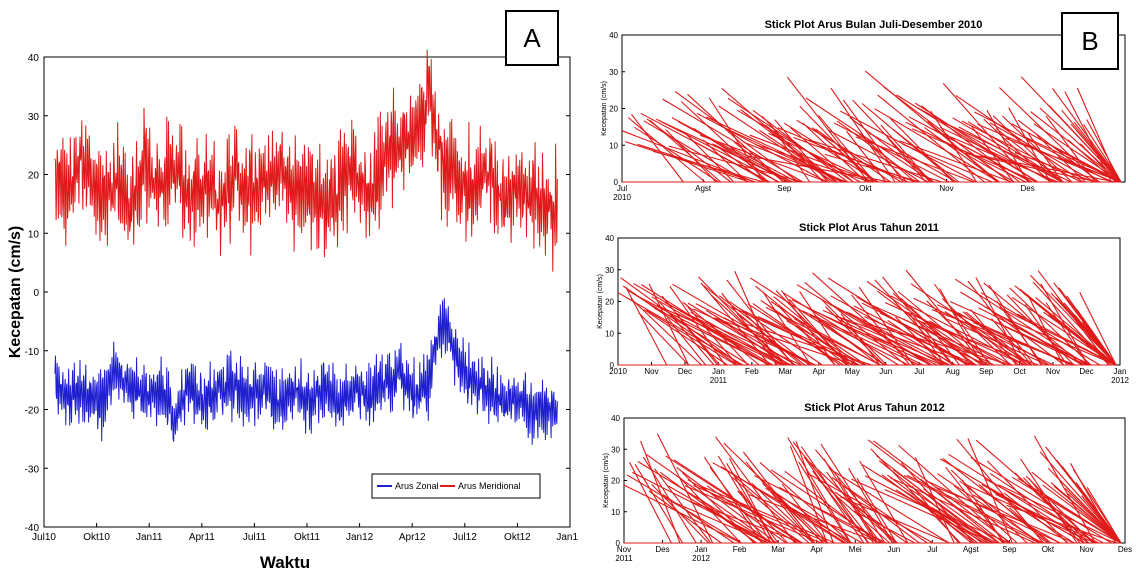  Describe the element at coordinates (285, 562) in the screenshot. I see `x-axis-label: Waktu` at that location.